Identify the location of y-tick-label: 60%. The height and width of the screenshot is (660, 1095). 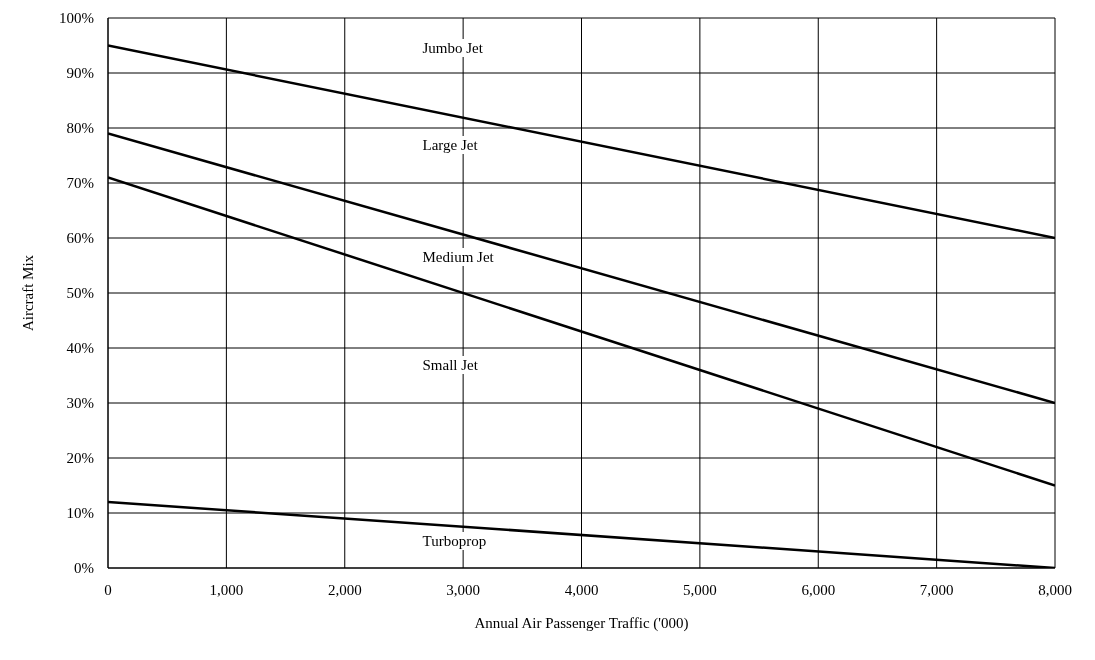
(80, 238).